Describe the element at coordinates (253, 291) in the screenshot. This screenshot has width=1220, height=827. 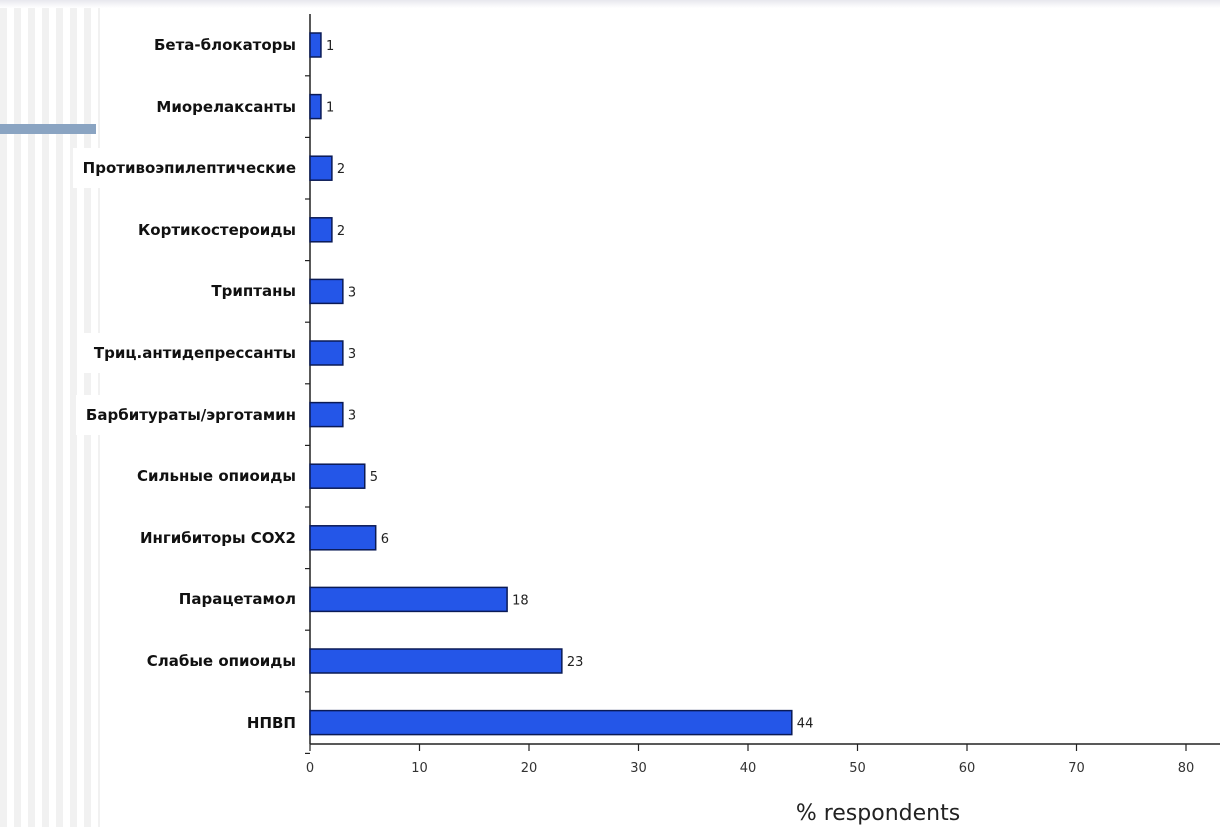
I see `category-label: Триптаны` at that location.